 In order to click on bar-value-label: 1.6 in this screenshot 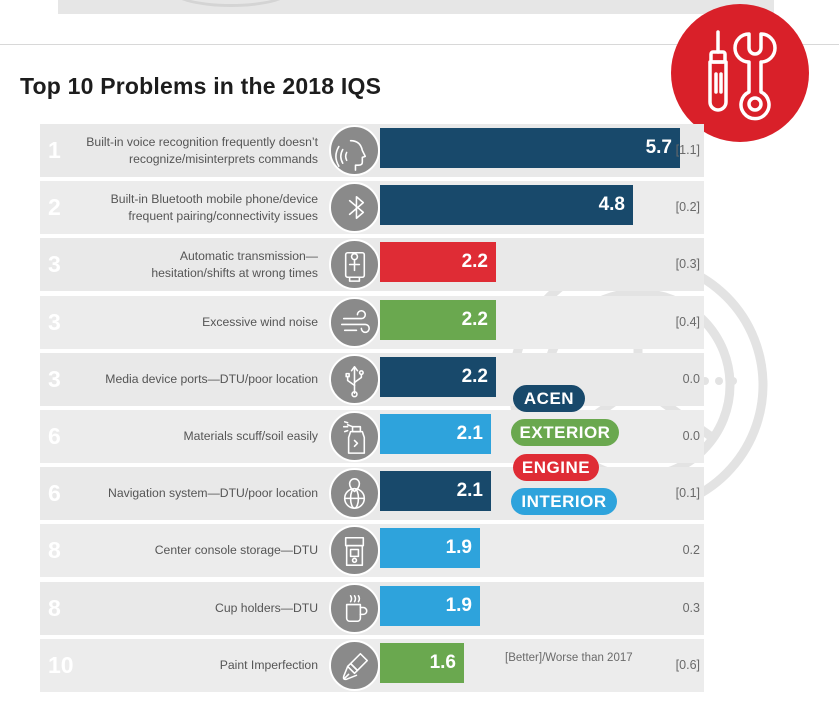, I will do `click(442, 662)`.